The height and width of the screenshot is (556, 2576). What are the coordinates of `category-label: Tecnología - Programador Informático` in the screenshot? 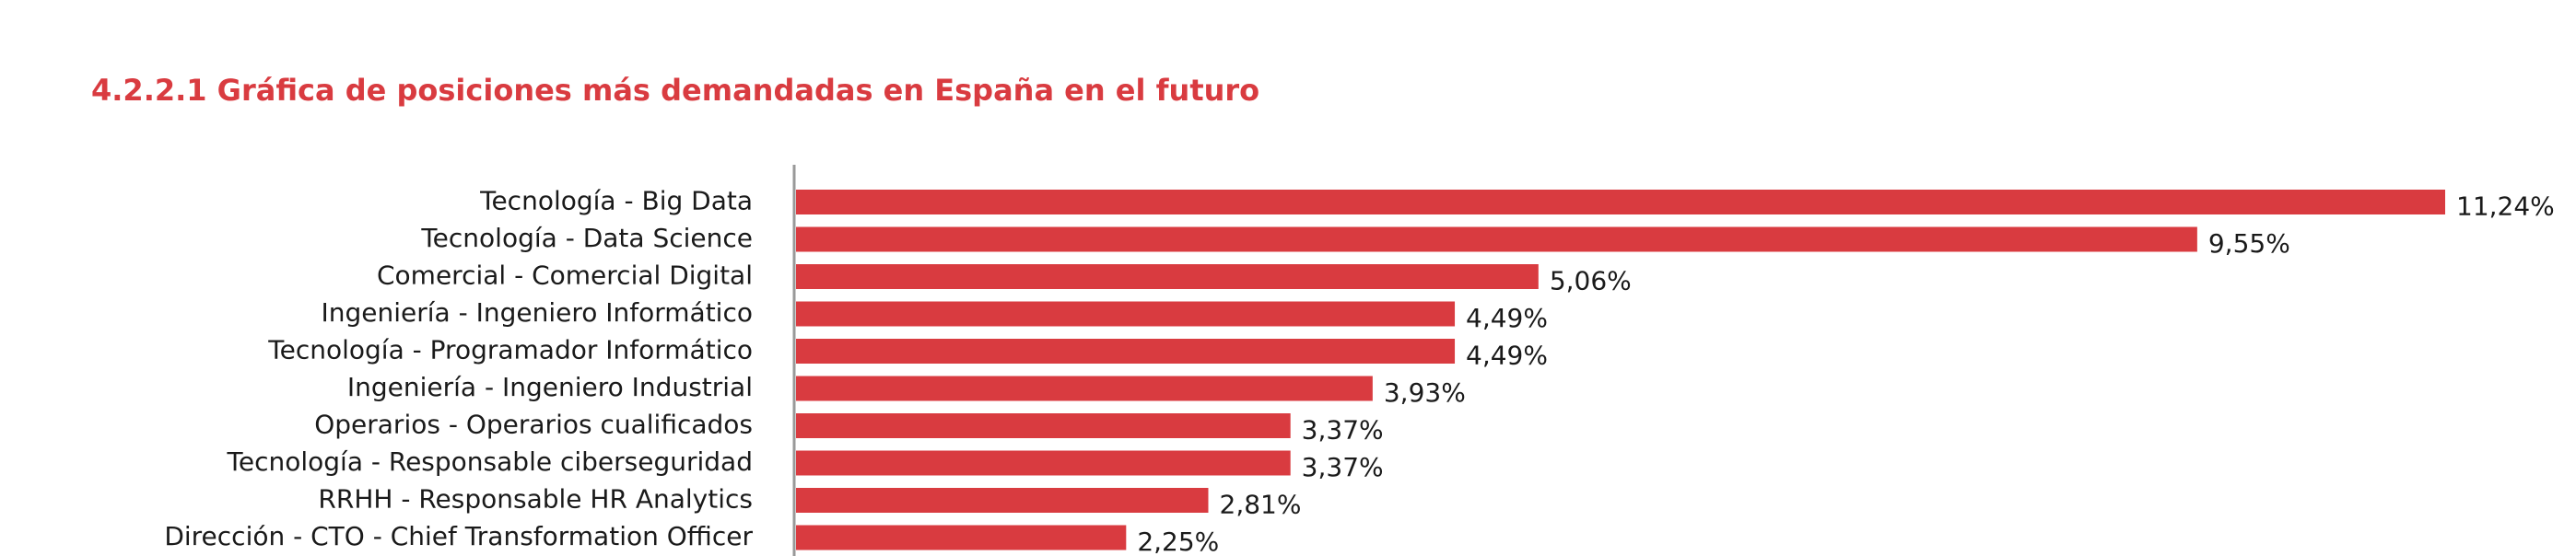 It's located at (510, 350).